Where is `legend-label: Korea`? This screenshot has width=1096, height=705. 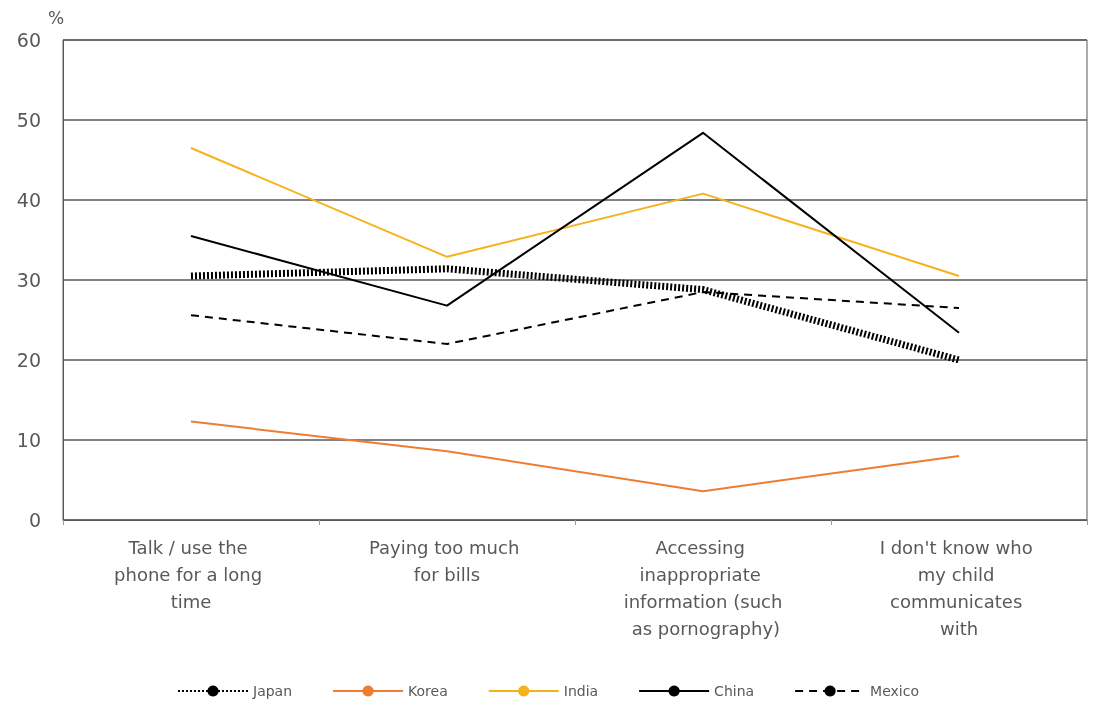
legend-label: Korea is located at coordinates (428, 691).